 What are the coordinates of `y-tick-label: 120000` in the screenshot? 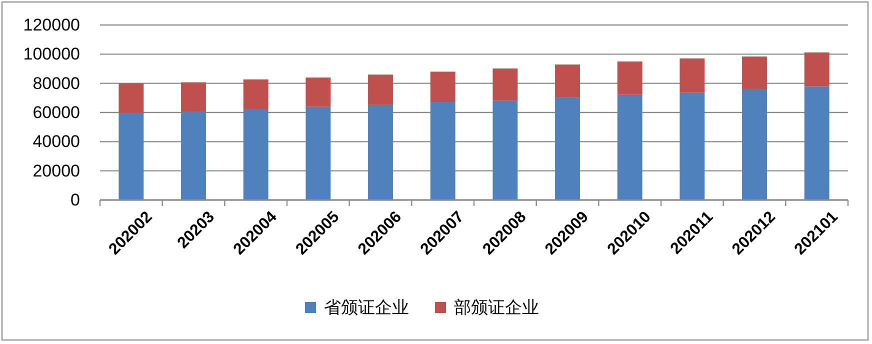 It's located at (51, 24).